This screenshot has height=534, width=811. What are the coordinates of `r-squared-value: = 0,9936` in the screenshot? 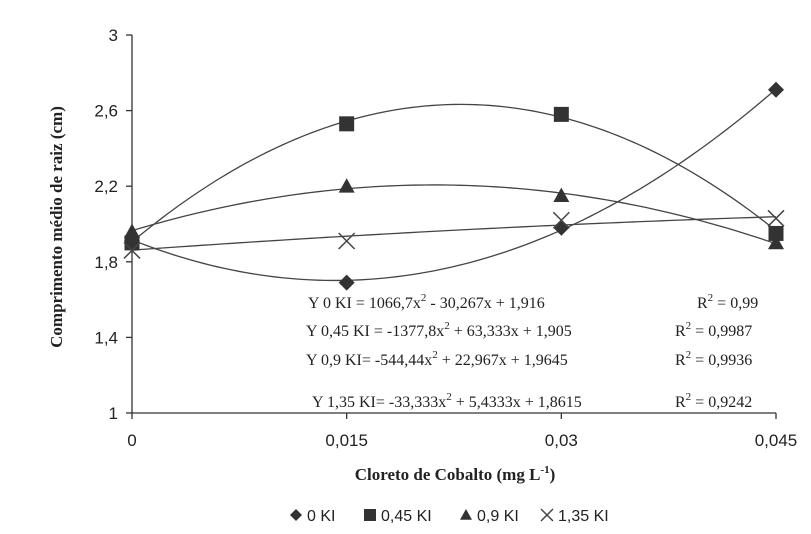 It's located at (721, 360).